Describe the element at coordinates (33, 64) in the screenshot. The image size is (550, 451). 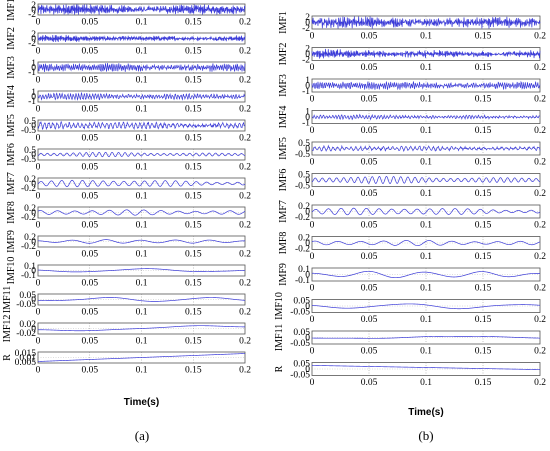
I see `y-tick-label: 1` at that location.